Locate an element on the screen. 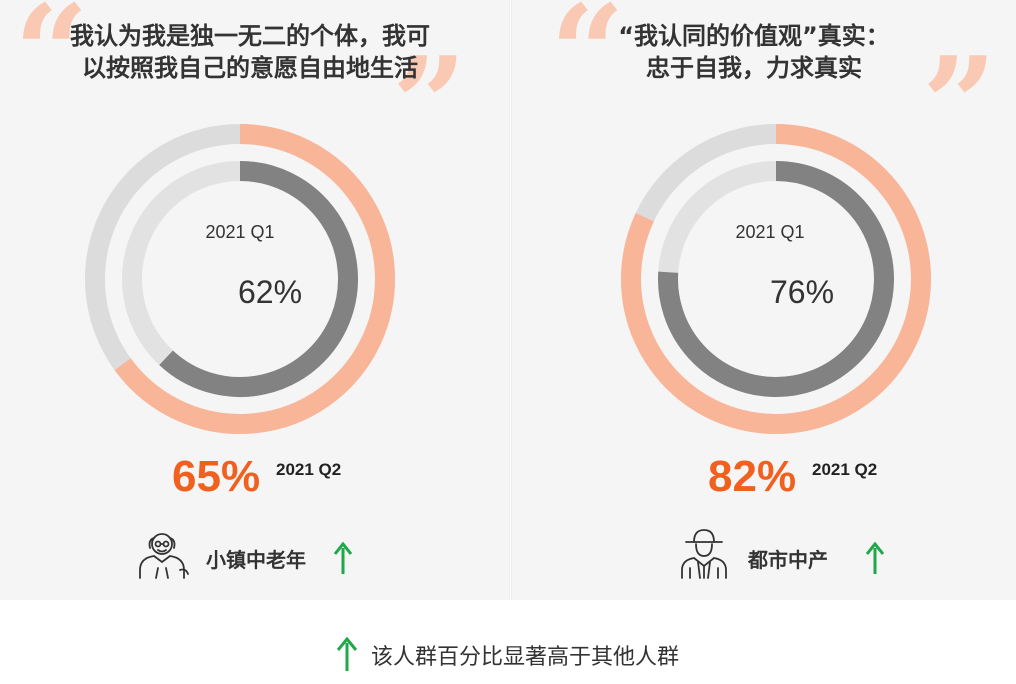 Image resolution: width=1016 pixels, height=684 pixels. q2-value: 82% is located at coordinates (752, 476).